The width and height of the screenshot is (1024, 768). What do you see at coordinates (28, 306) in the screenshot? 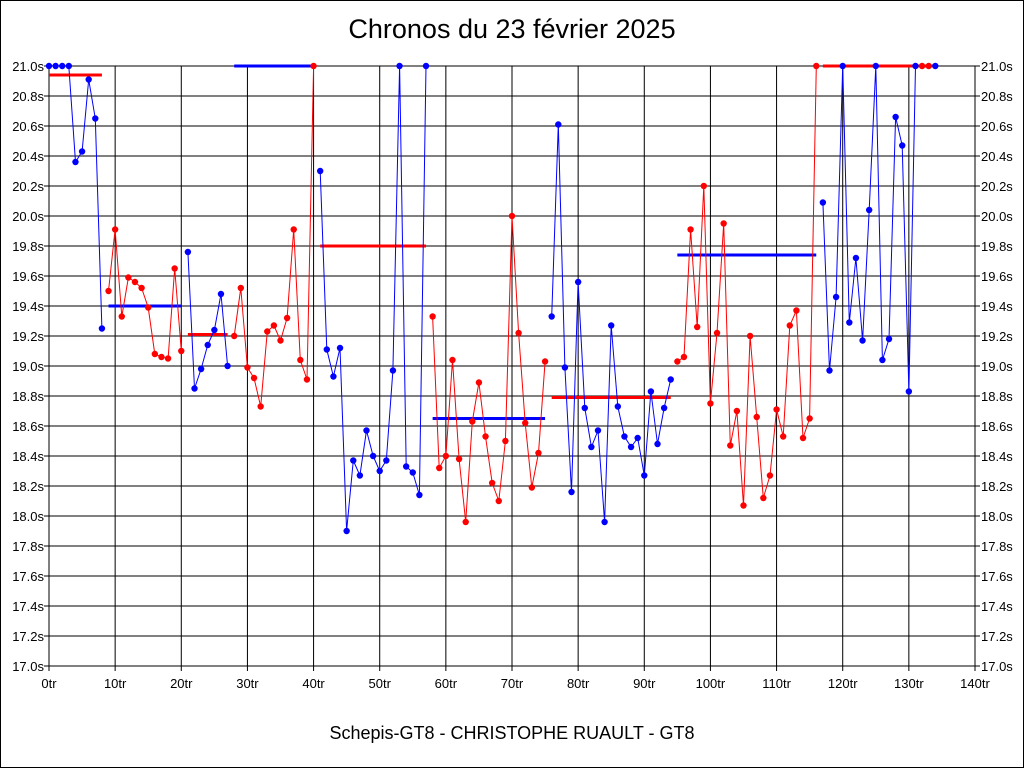
I see `y-tick-label-left: 19.4s` at bounding box center [28, 306].